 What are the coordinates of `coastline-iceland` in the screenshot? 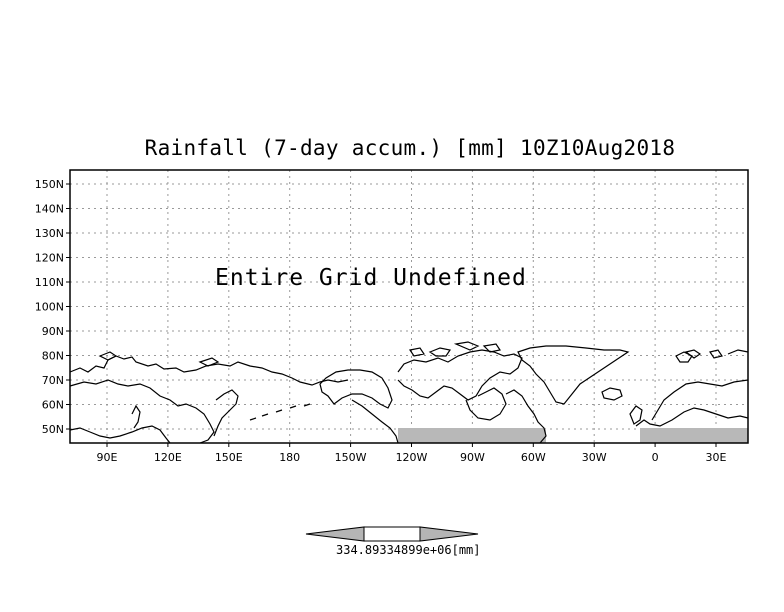 It's located at (612, 394).